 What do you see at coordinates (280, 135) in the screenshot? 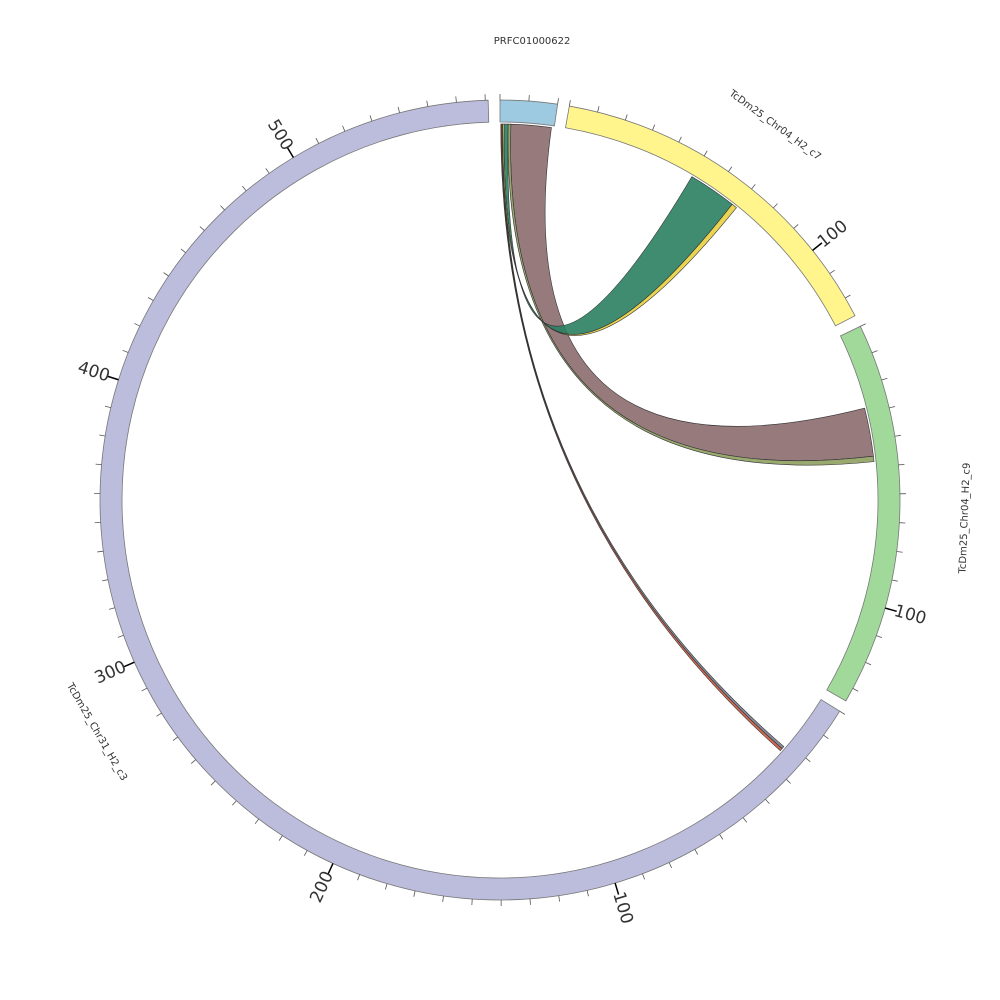
I see `tick-label: 500` at bounding box center [280, 135].